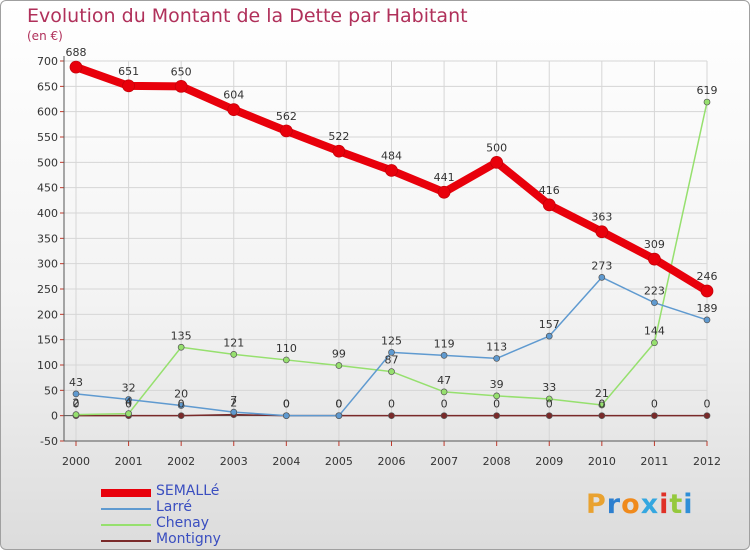 This screenshot has height=550, width=750. I want to click on x-tick-label: 2000, so click(76, 461).